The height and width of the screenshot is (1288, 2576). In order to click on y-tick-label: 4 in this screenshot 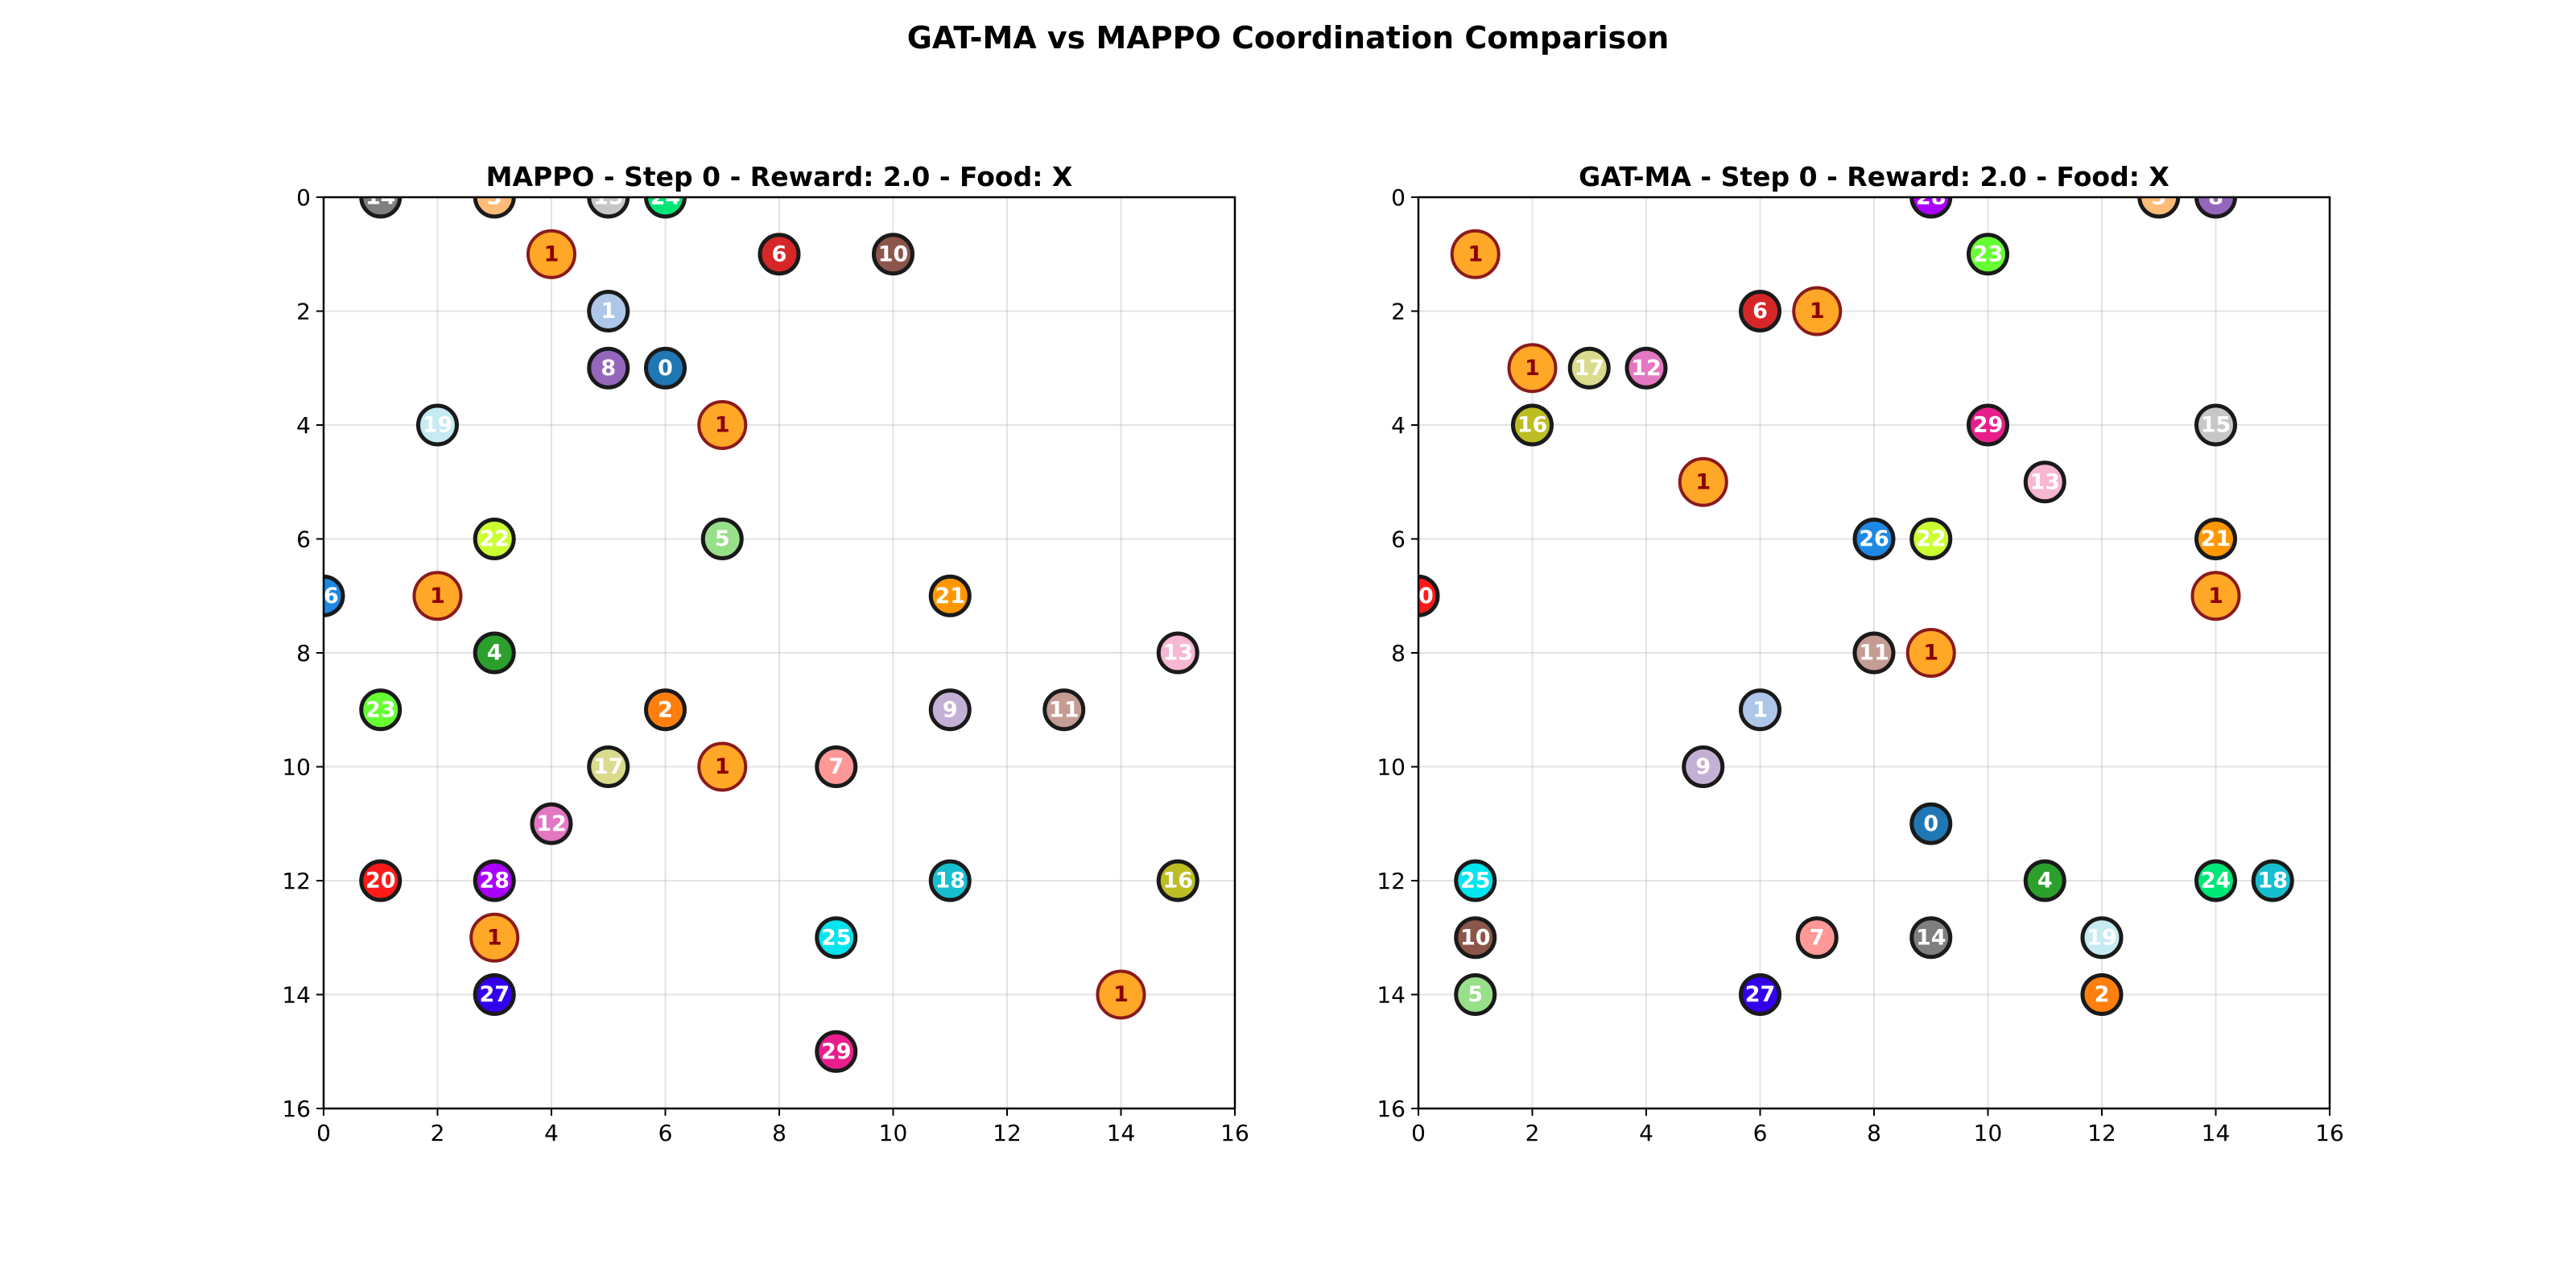, I will do `click(1398, 425)`.